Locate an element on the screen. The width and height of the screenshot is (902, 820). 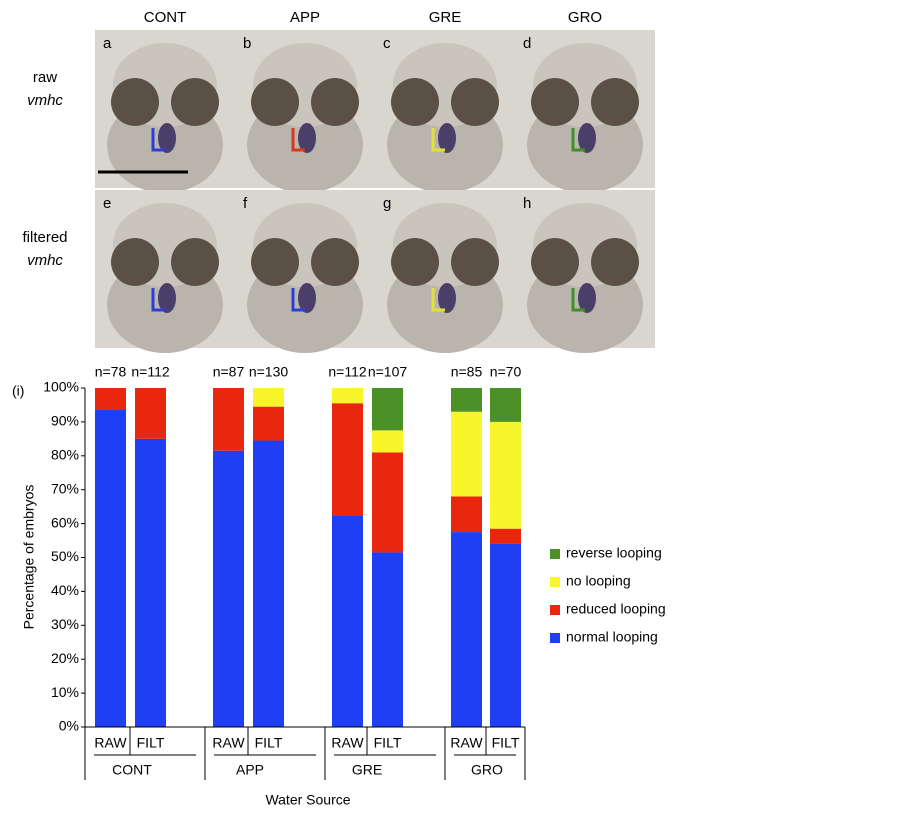
y-tick-label: 40% is located at coordinates (65, 590).